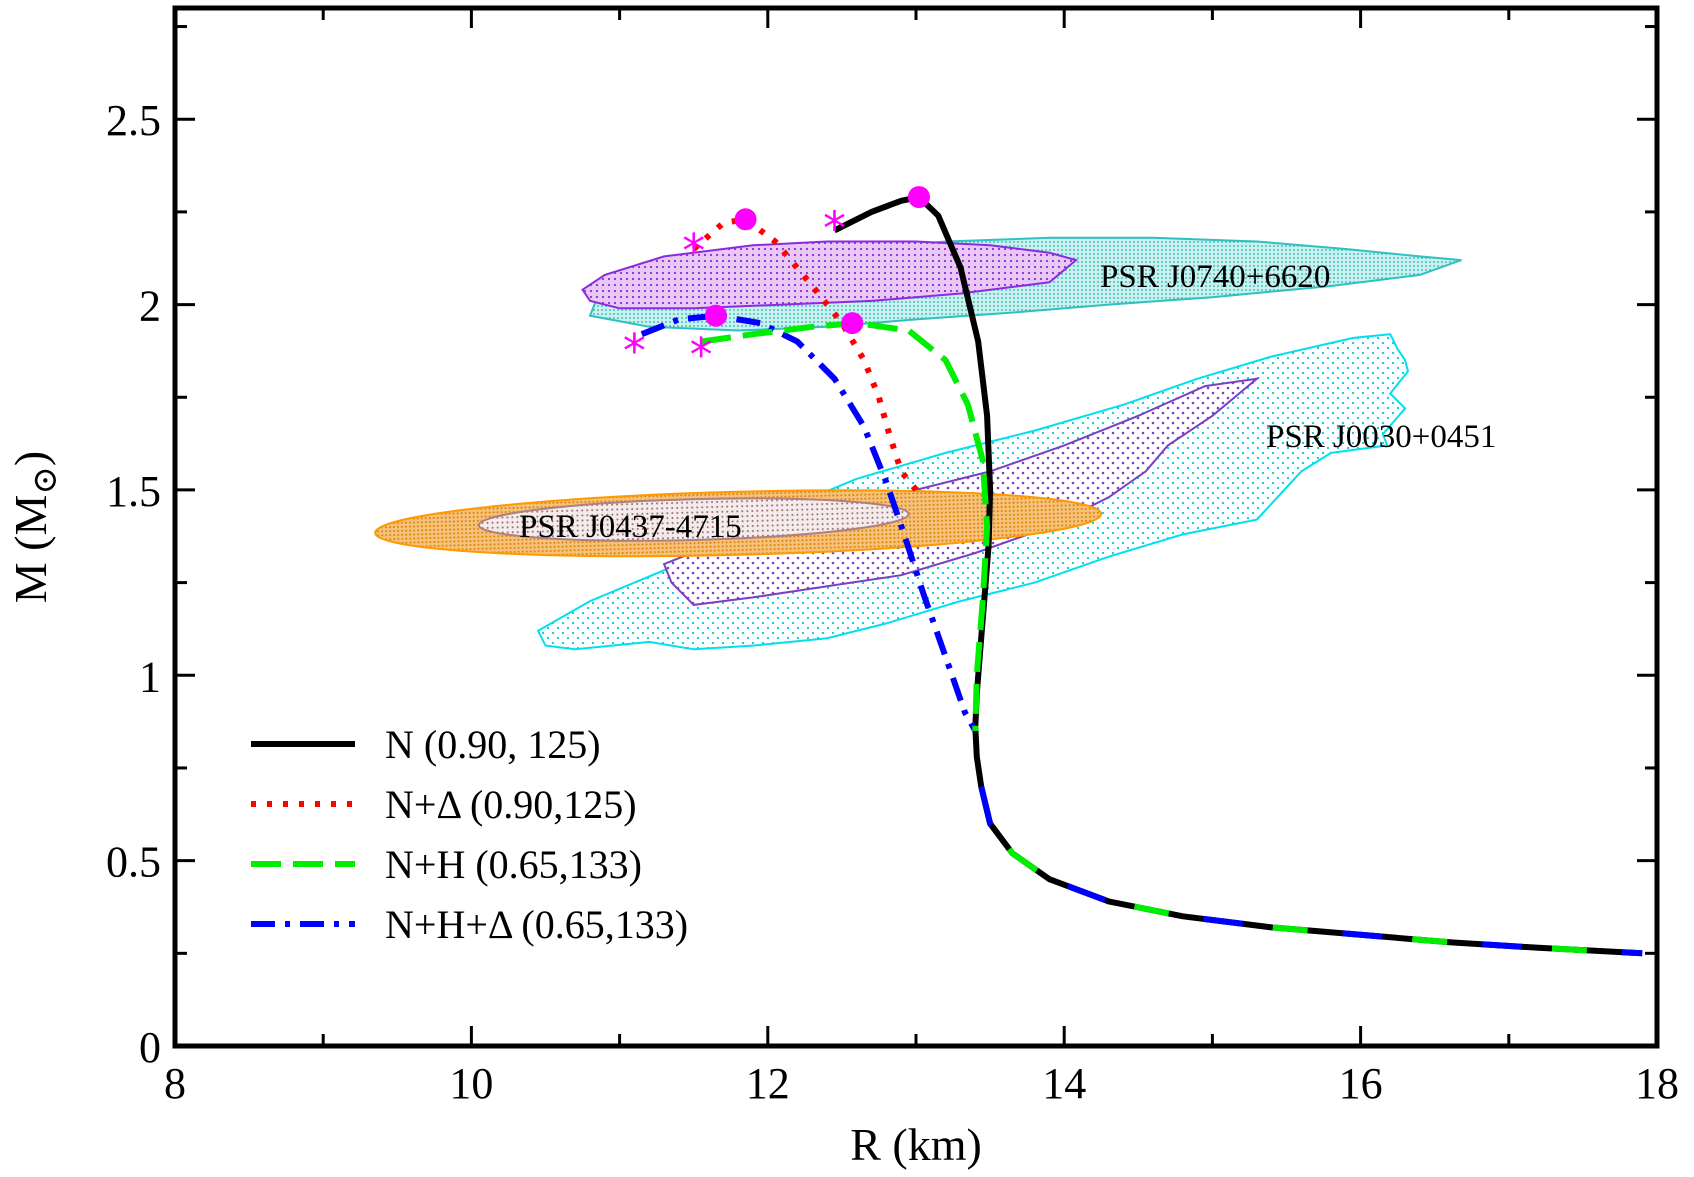 The width and height of the screenshot is (1694, 1177). Describe the element at coordinates (175, 1083) in the screenshot. I see `x-tick-label: 8` at that location.